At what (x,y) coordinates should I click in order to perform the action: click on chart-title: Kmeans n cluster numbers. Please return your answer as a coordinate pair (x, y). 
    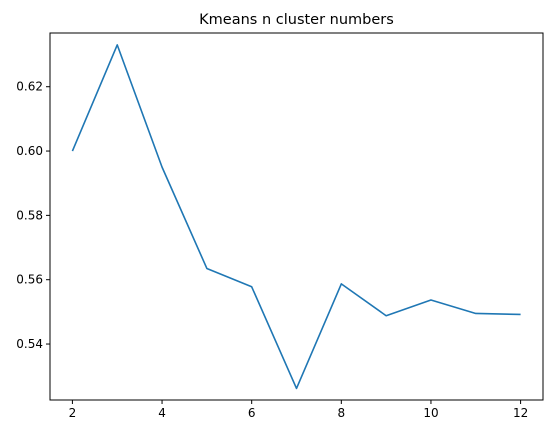
    Looking at the image, I should click on (296, 20).